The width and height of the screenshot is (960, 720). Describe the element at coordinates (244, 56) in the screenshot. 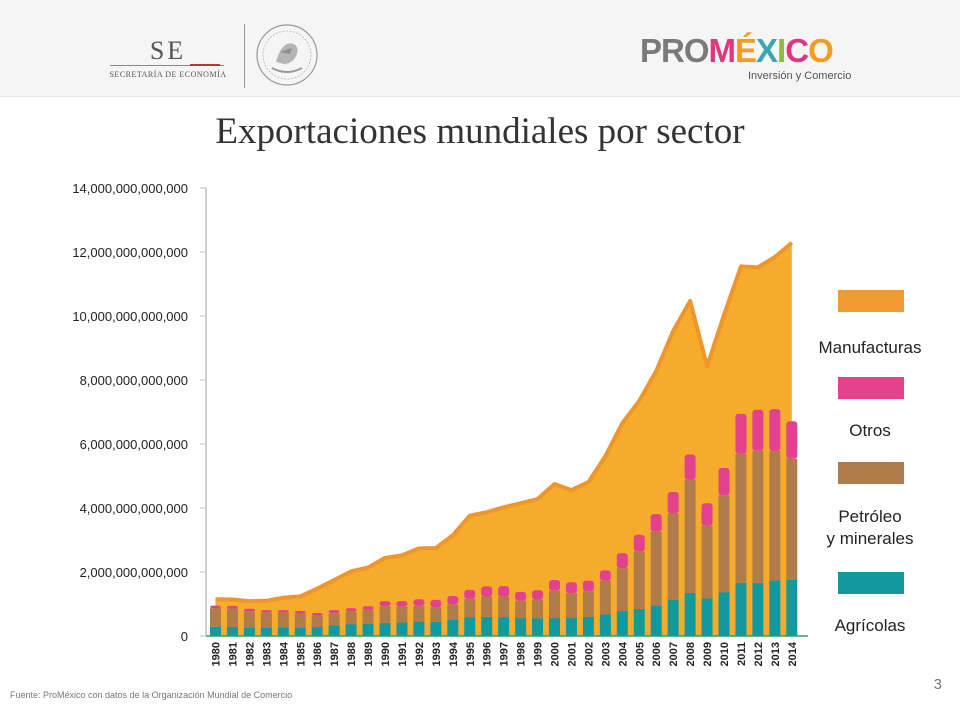

I see `logo-divider` at that location.